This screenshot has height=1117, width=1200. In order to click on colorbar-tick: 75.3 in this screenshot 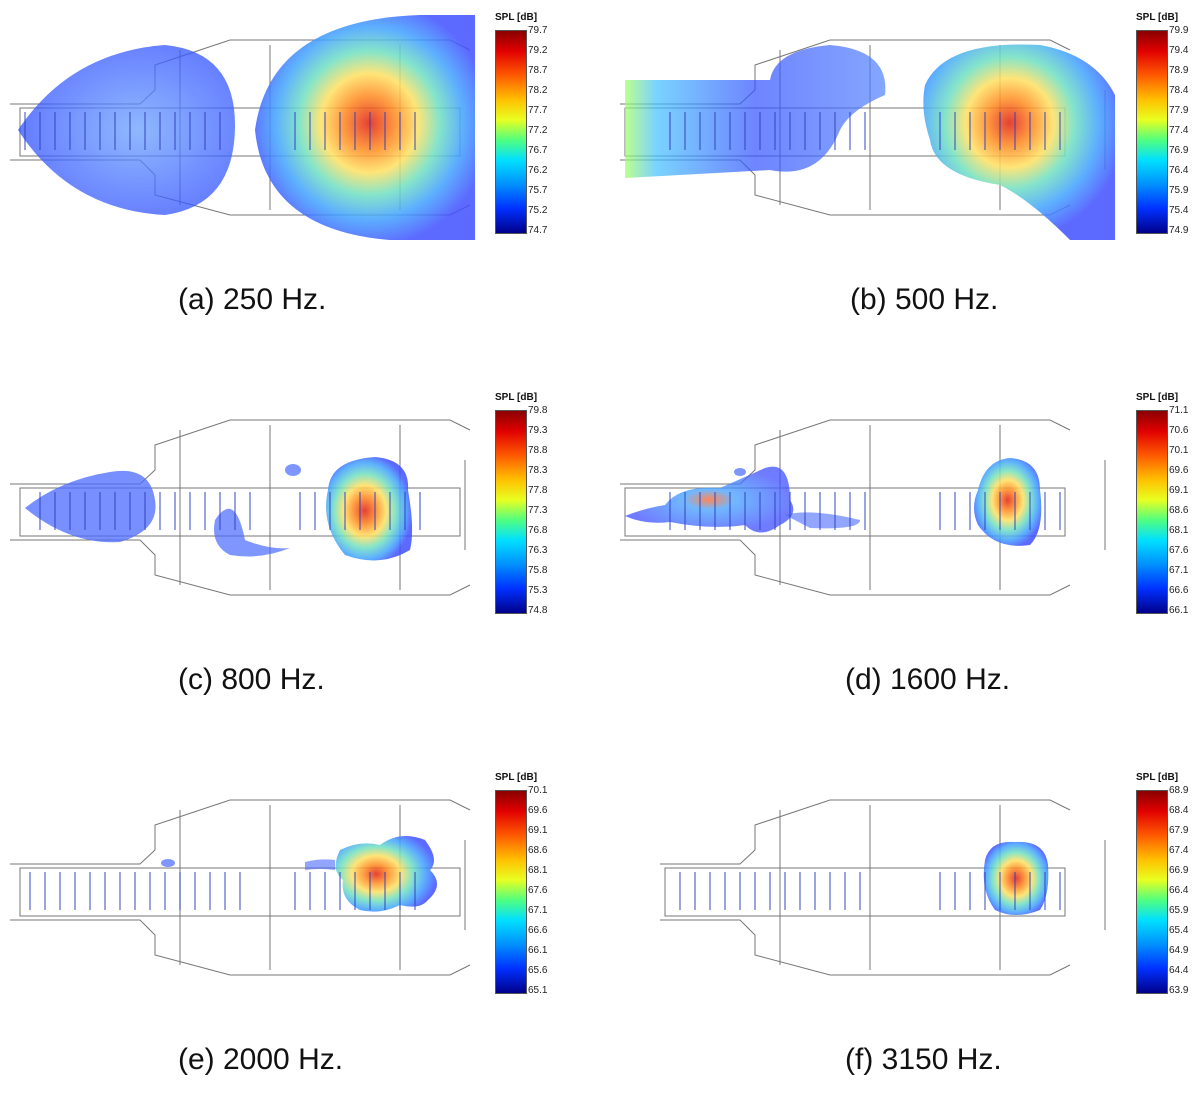, I will do `click(538, 590)`.